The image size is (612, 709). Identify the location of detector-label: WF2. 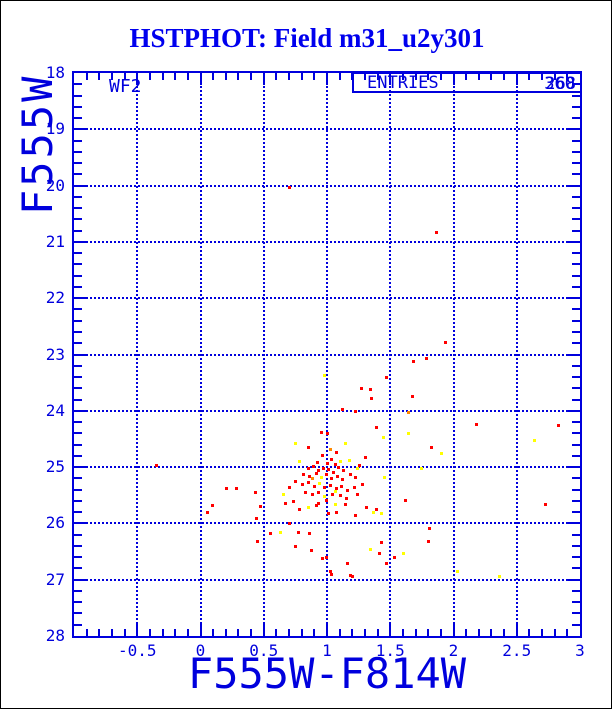
(125, 86).